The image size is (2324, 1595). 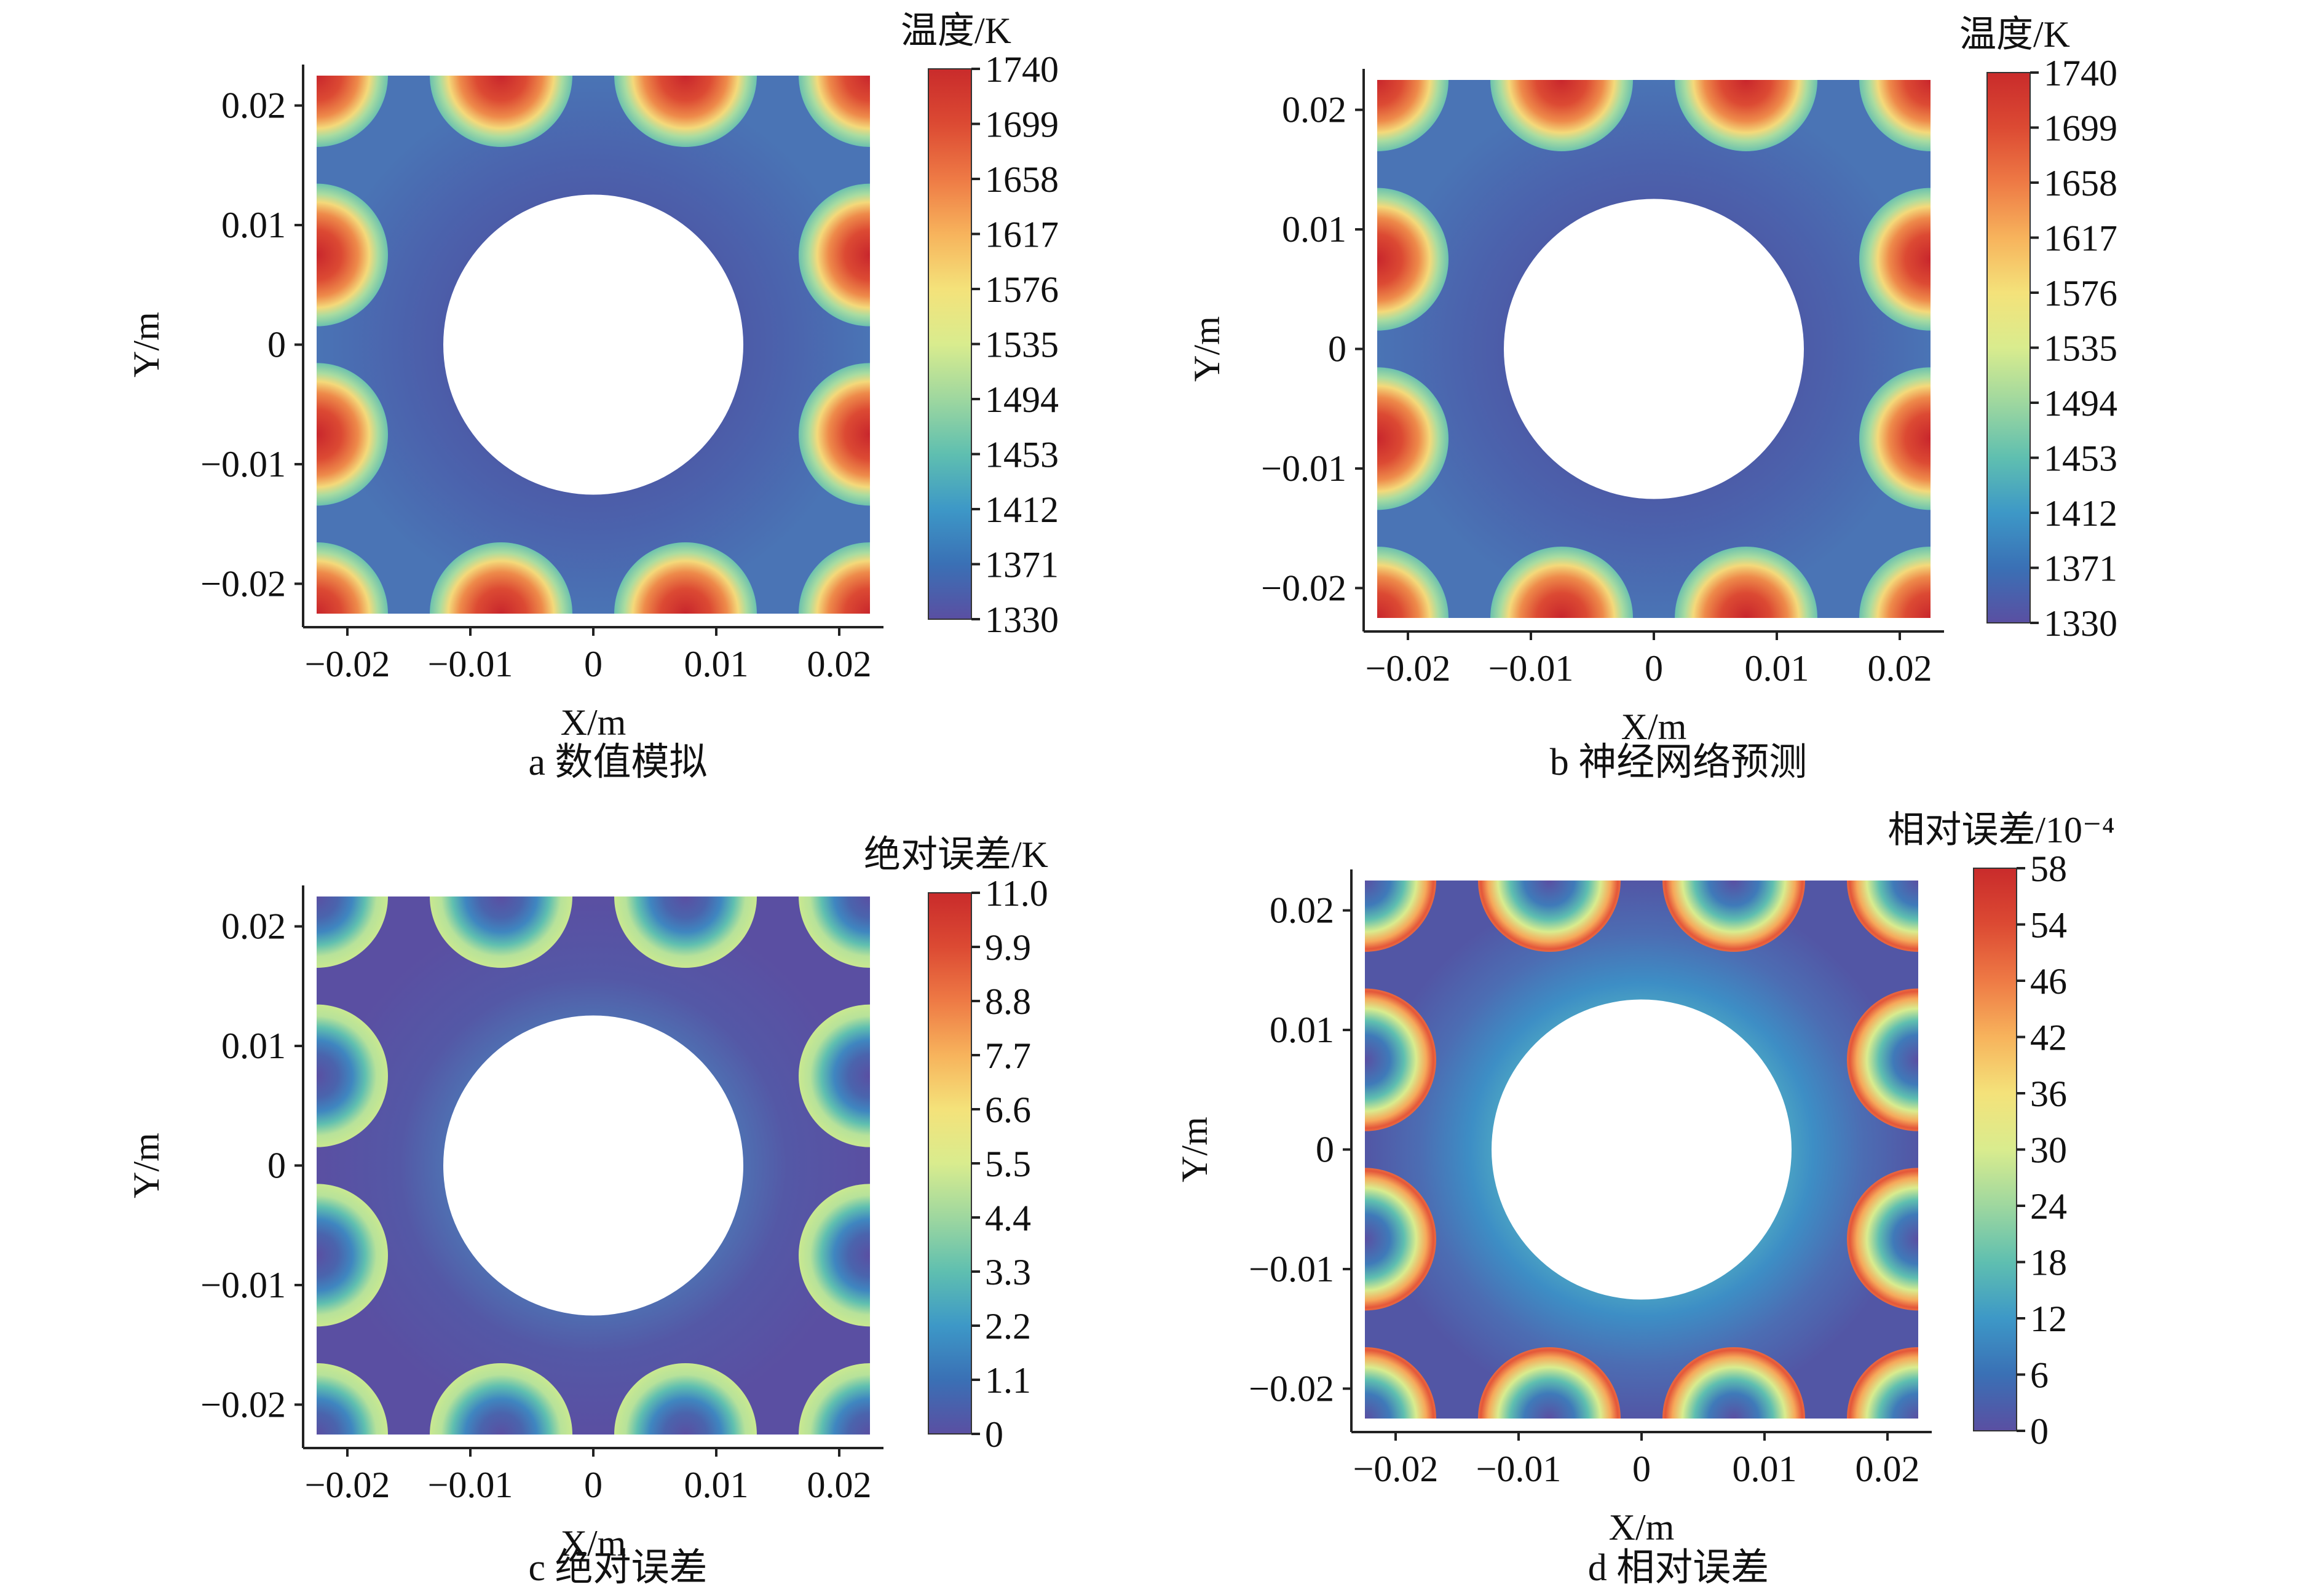 What do you see at coordinates (2039, 1431) in the screenshot?
I see `colorbar-tick-label: 0` at bounding box center [2039, 1431].